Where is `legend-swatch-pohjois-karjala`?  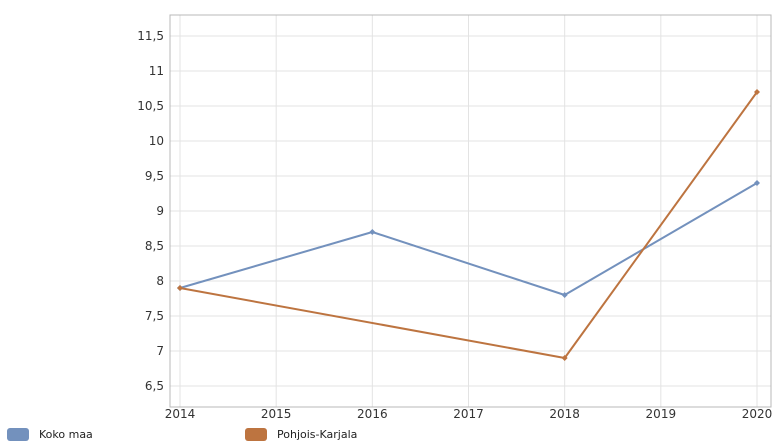 legend-swatch-pohjois-karjala is located at coordinates (256, 434).